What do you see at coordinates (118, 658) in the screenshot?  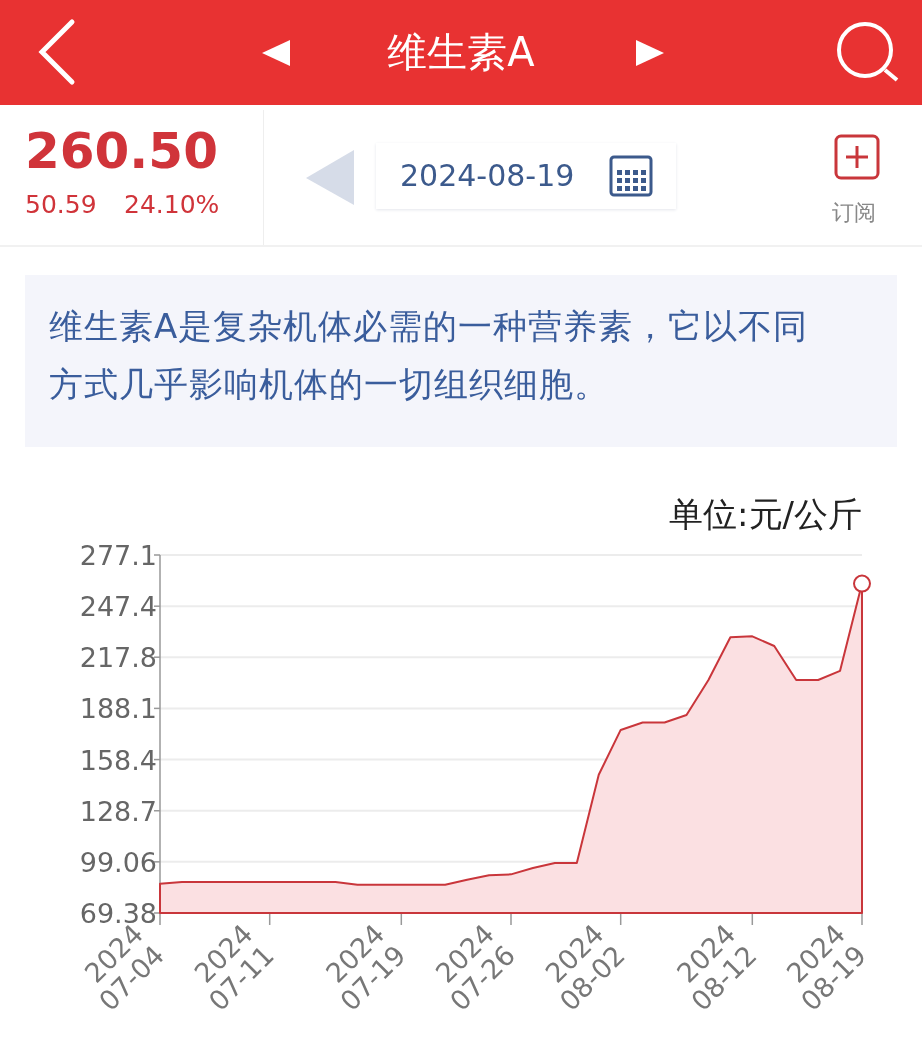 I see `y-tick-label: 217.8` at bounding box center [118, 658].